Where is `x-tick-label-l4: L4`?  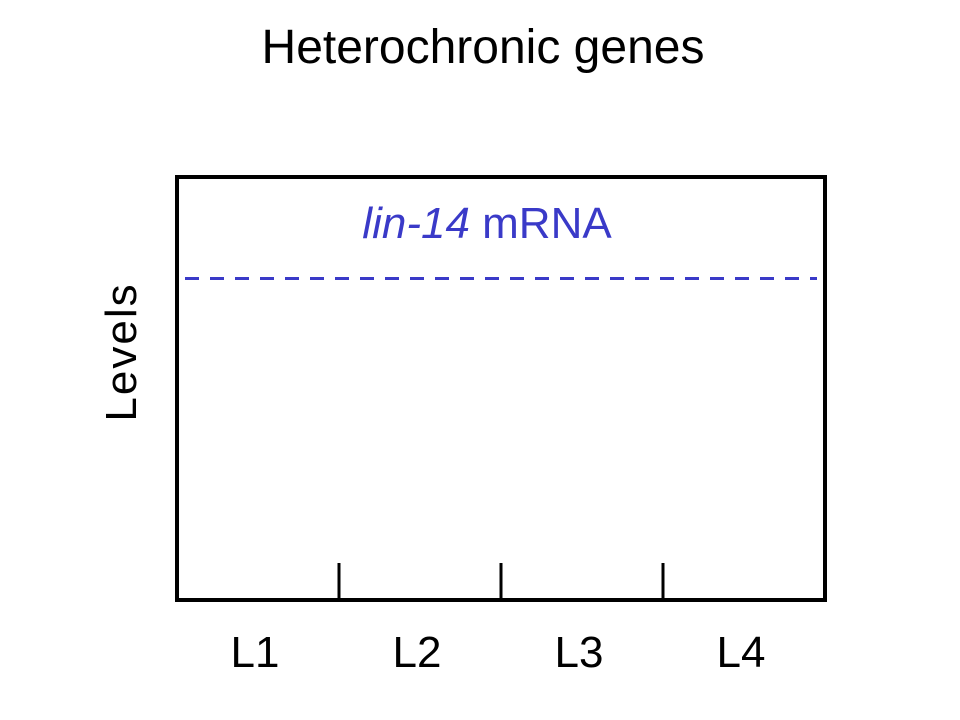
x-tick-label-l4: L4 is located at coordinates (741, 652).